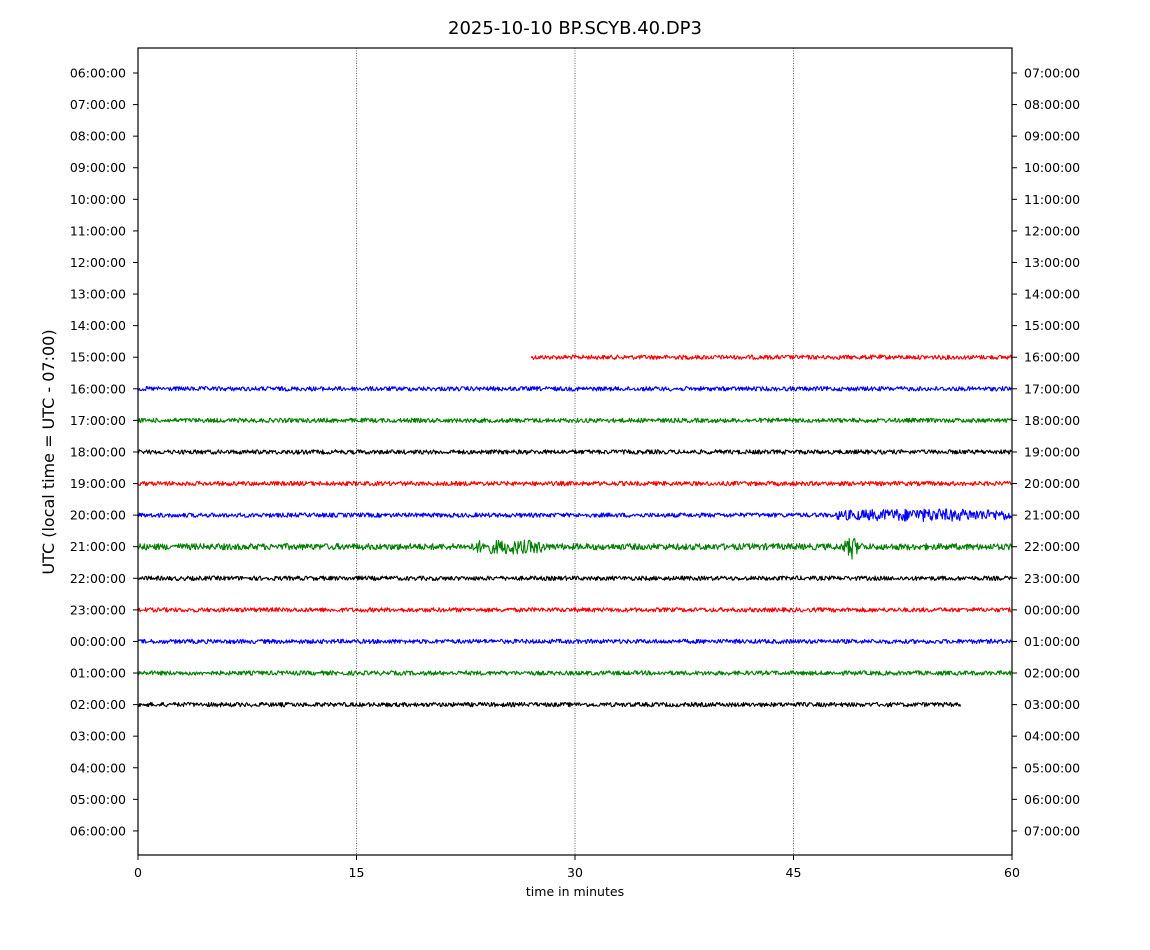 The height and width of the screenshot is (950, 1150). I want to click on y-tick-label-right: 13:00:00, so click(1052, 262).